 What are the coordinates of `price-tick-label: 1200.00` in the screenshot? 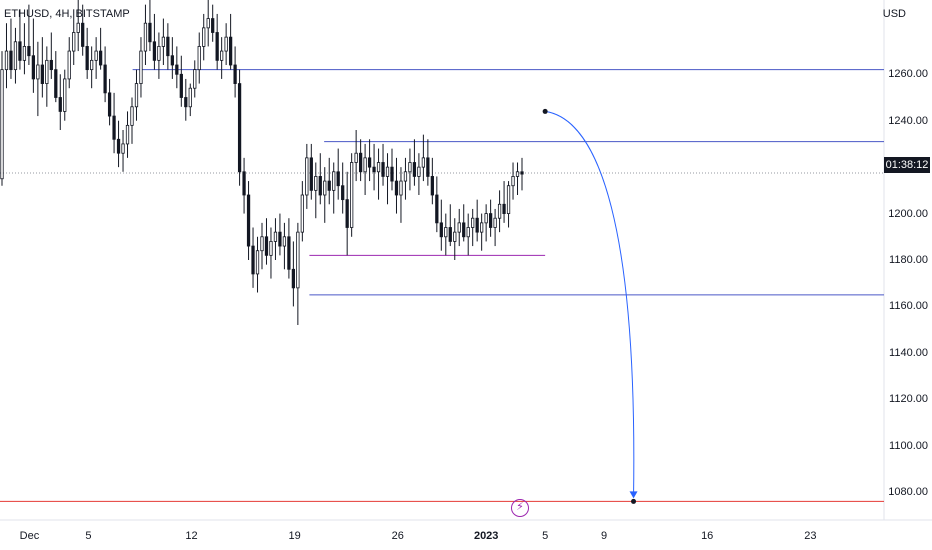 It's located at (908, 213).